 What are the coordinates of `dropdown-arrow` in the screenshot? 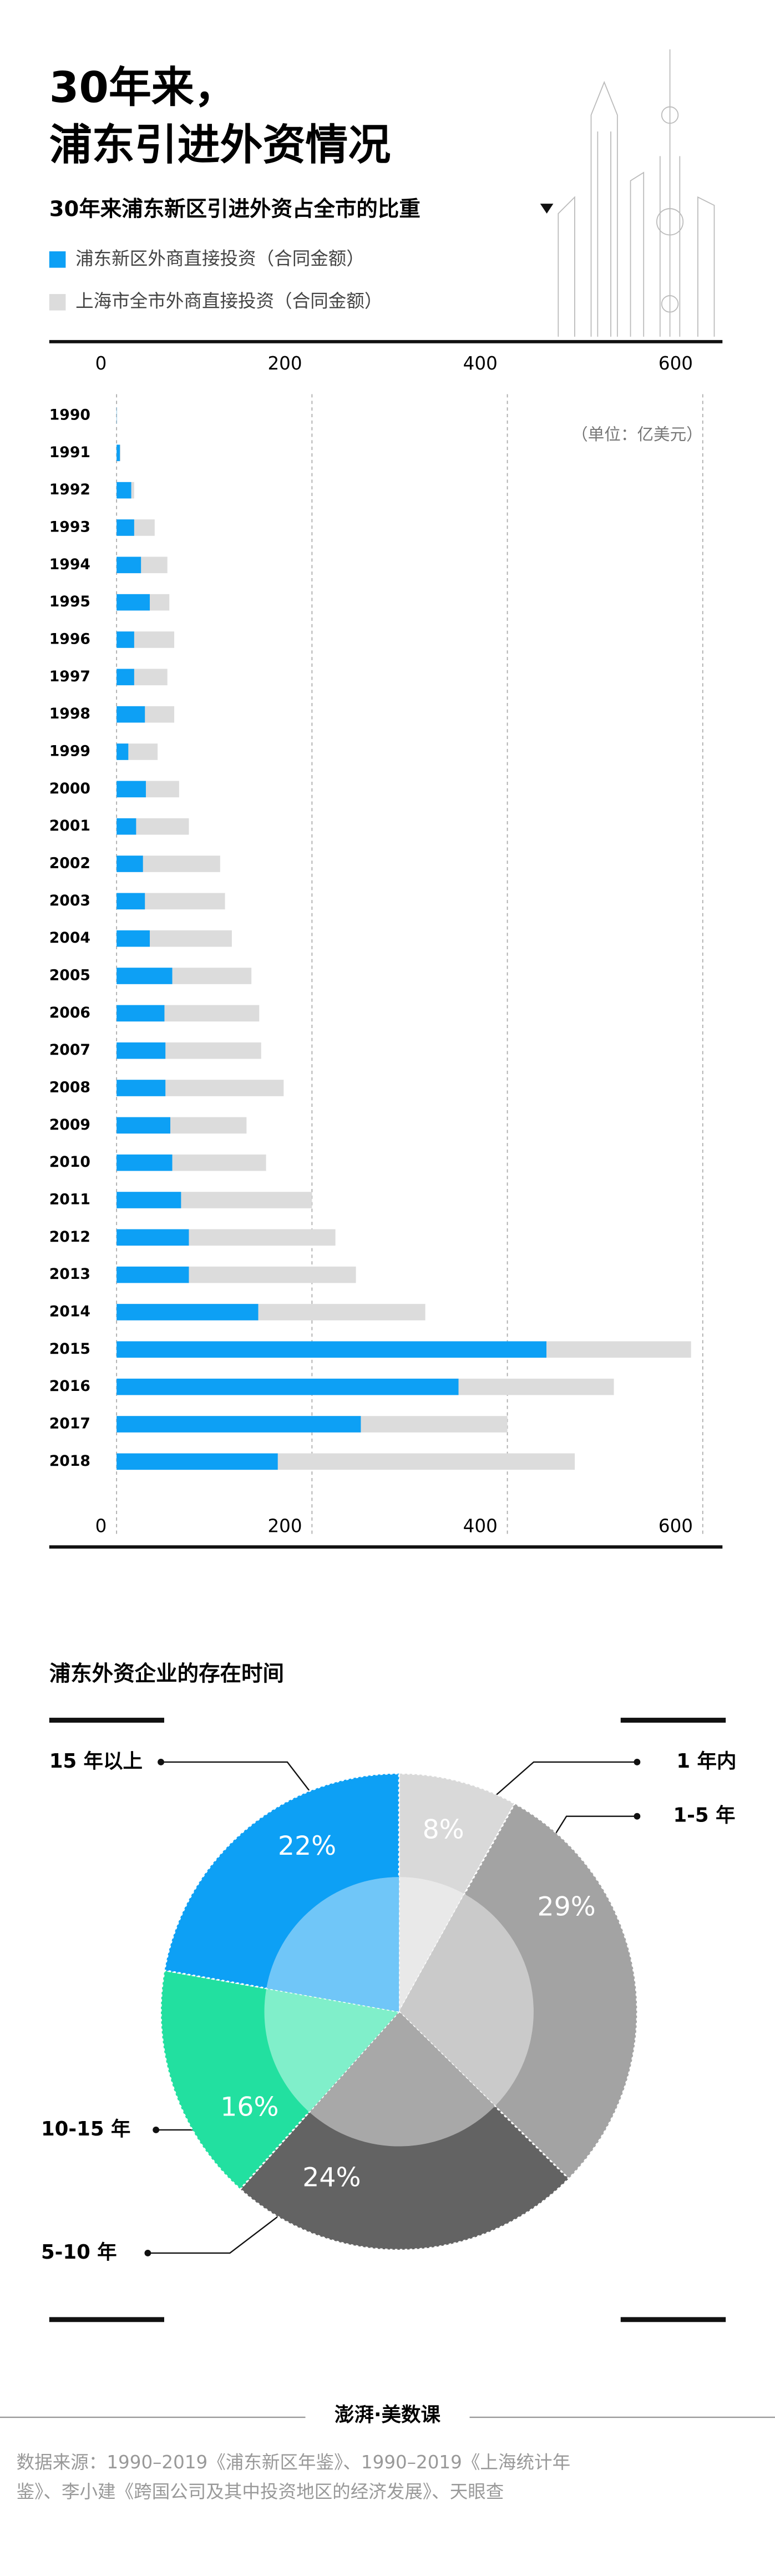 It's located at (547, 209).